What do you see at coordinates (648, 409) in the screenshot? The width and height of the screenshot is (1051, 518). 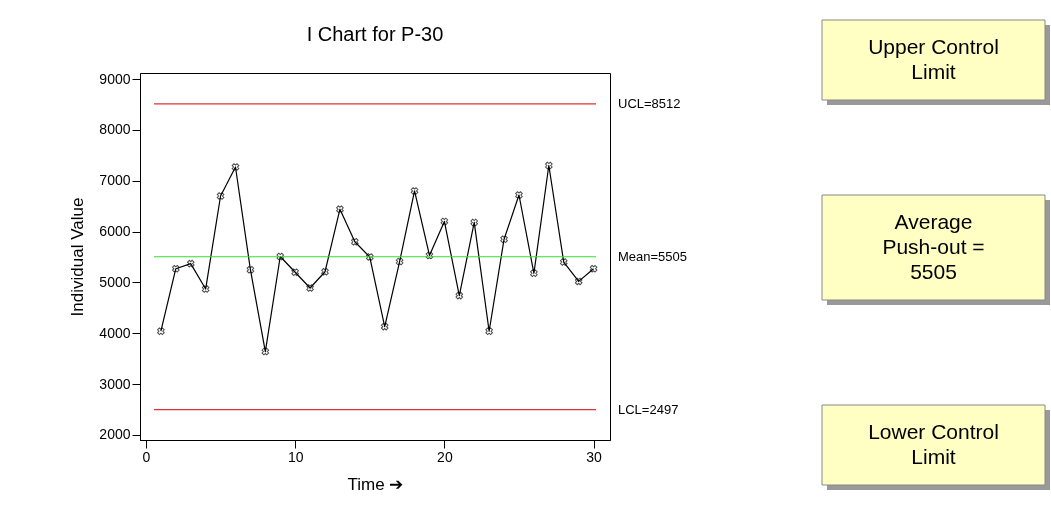 I see `ref-line-label: LCL=2497` at bounding box center [648, 409].